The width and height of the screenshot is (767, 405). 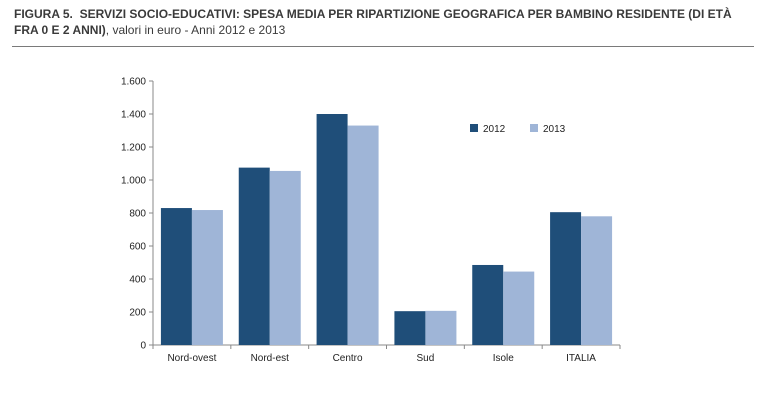 I want to click on bar-2012-isole, so click(x=488, y=304).